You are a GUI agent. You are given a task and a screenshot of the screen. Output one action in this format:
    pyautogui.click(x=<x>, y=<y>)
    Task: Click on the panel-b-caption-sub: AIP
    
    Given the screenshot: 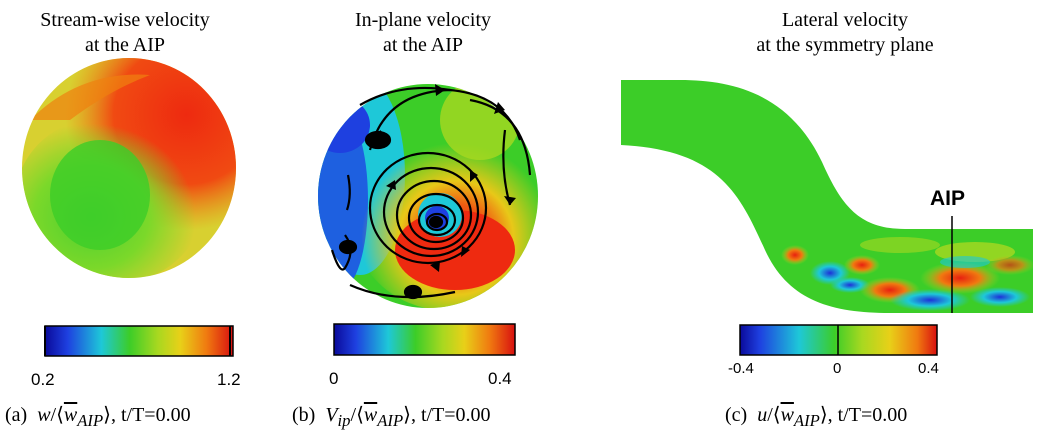 What is the action you would take?
    pyautogui.click(x=390, y=420)
    